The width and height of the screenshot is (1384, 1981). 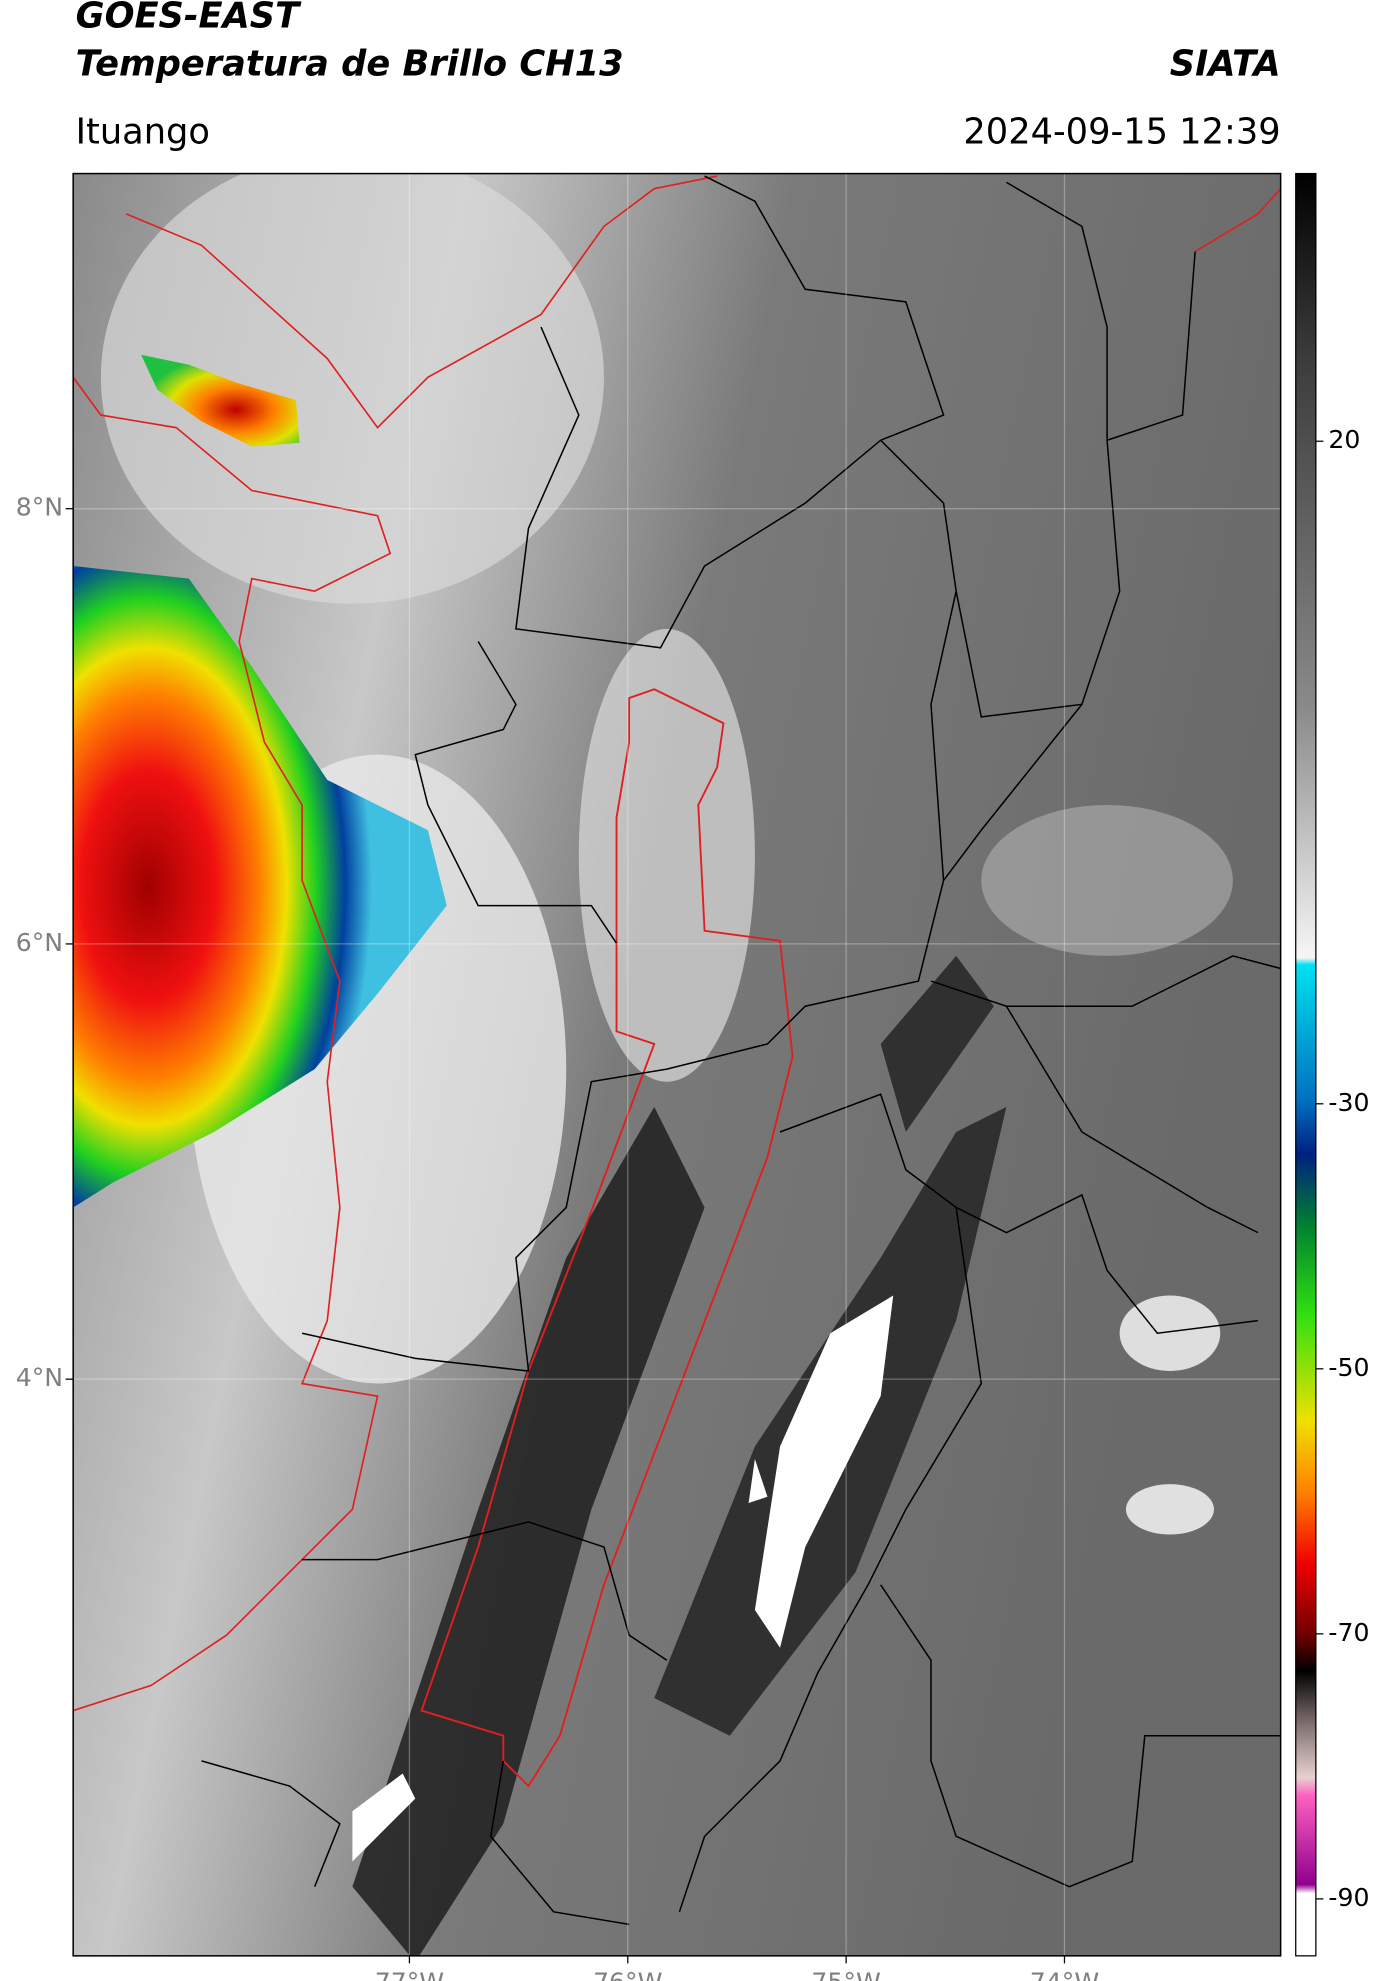 I want to click on colorbar-tick-label: 20, so click(x=1344, y=439).